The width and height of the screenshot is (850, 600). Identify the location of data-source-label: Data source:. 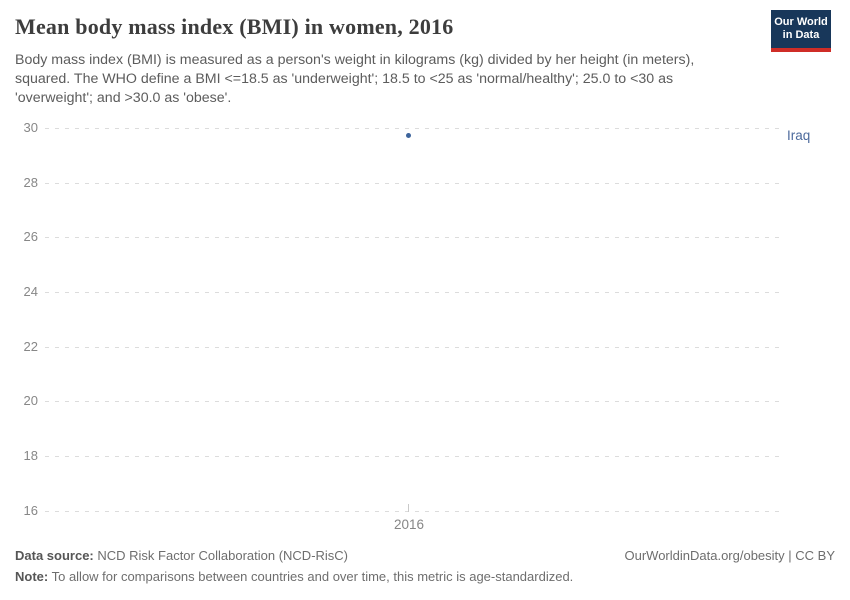
(54, 555).